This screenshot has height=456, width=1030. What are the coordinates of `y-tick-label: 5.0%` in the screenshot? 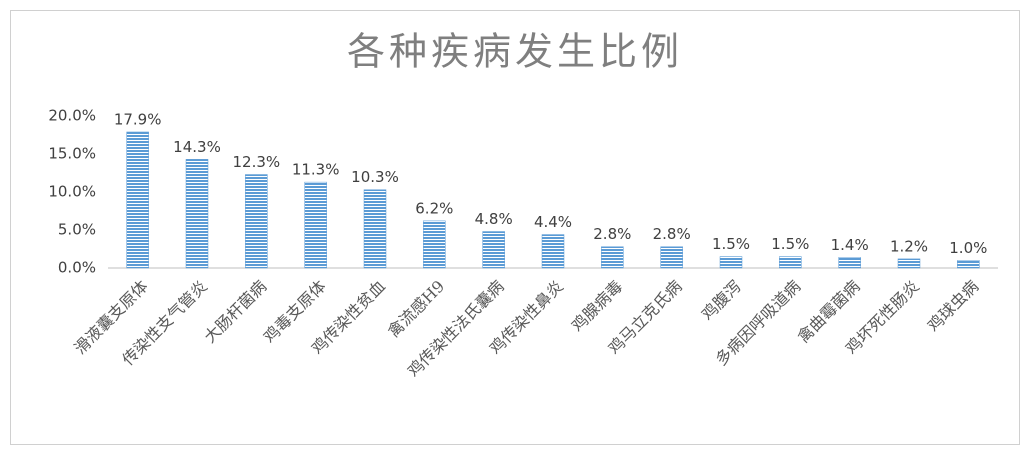 It's located at (77, 230).